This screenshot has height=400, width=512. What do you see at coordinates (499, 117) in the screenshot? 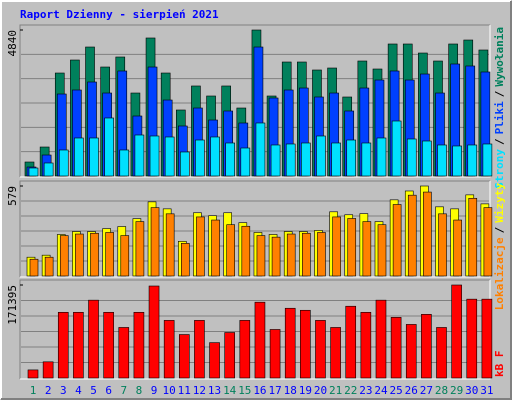
I see `legend-entry: Pliki` at bounding box center [499, 117].